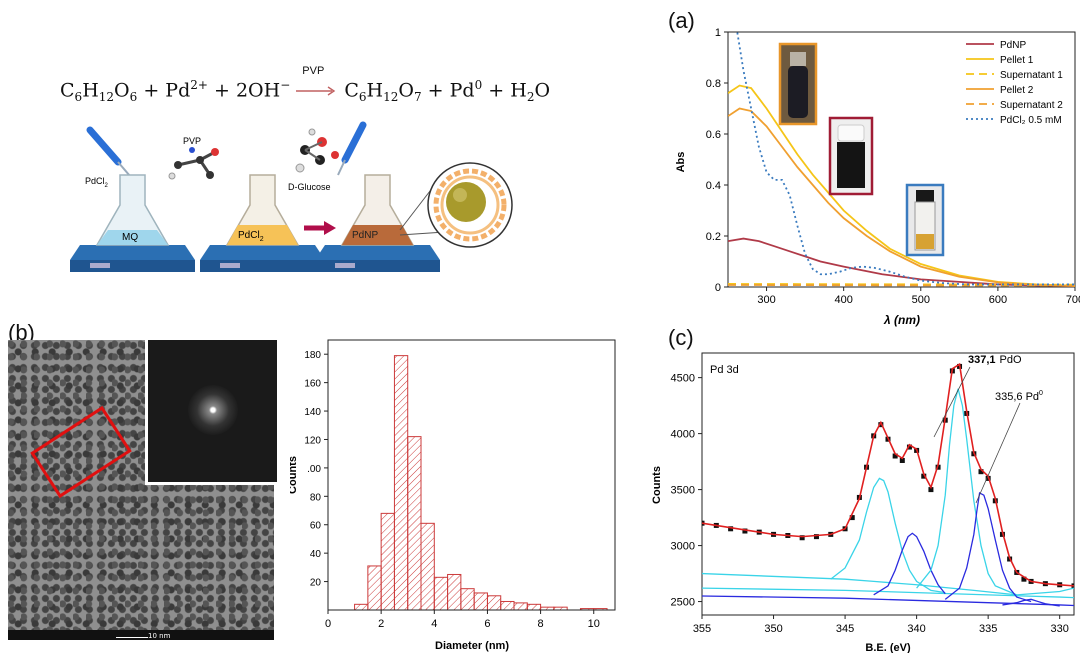 The height and width of the screenshot is (653, 1084). What do you see at coordinates (142, 490) in the screenshot?
I see `tem-image: 10 nm` at bounding box center [142, 490].